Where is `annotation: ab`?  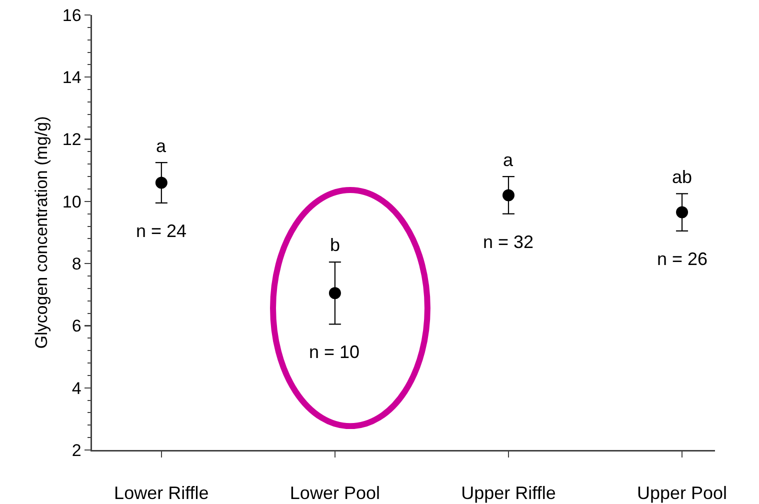
annotation: ab is located at coordinates (682, 177).